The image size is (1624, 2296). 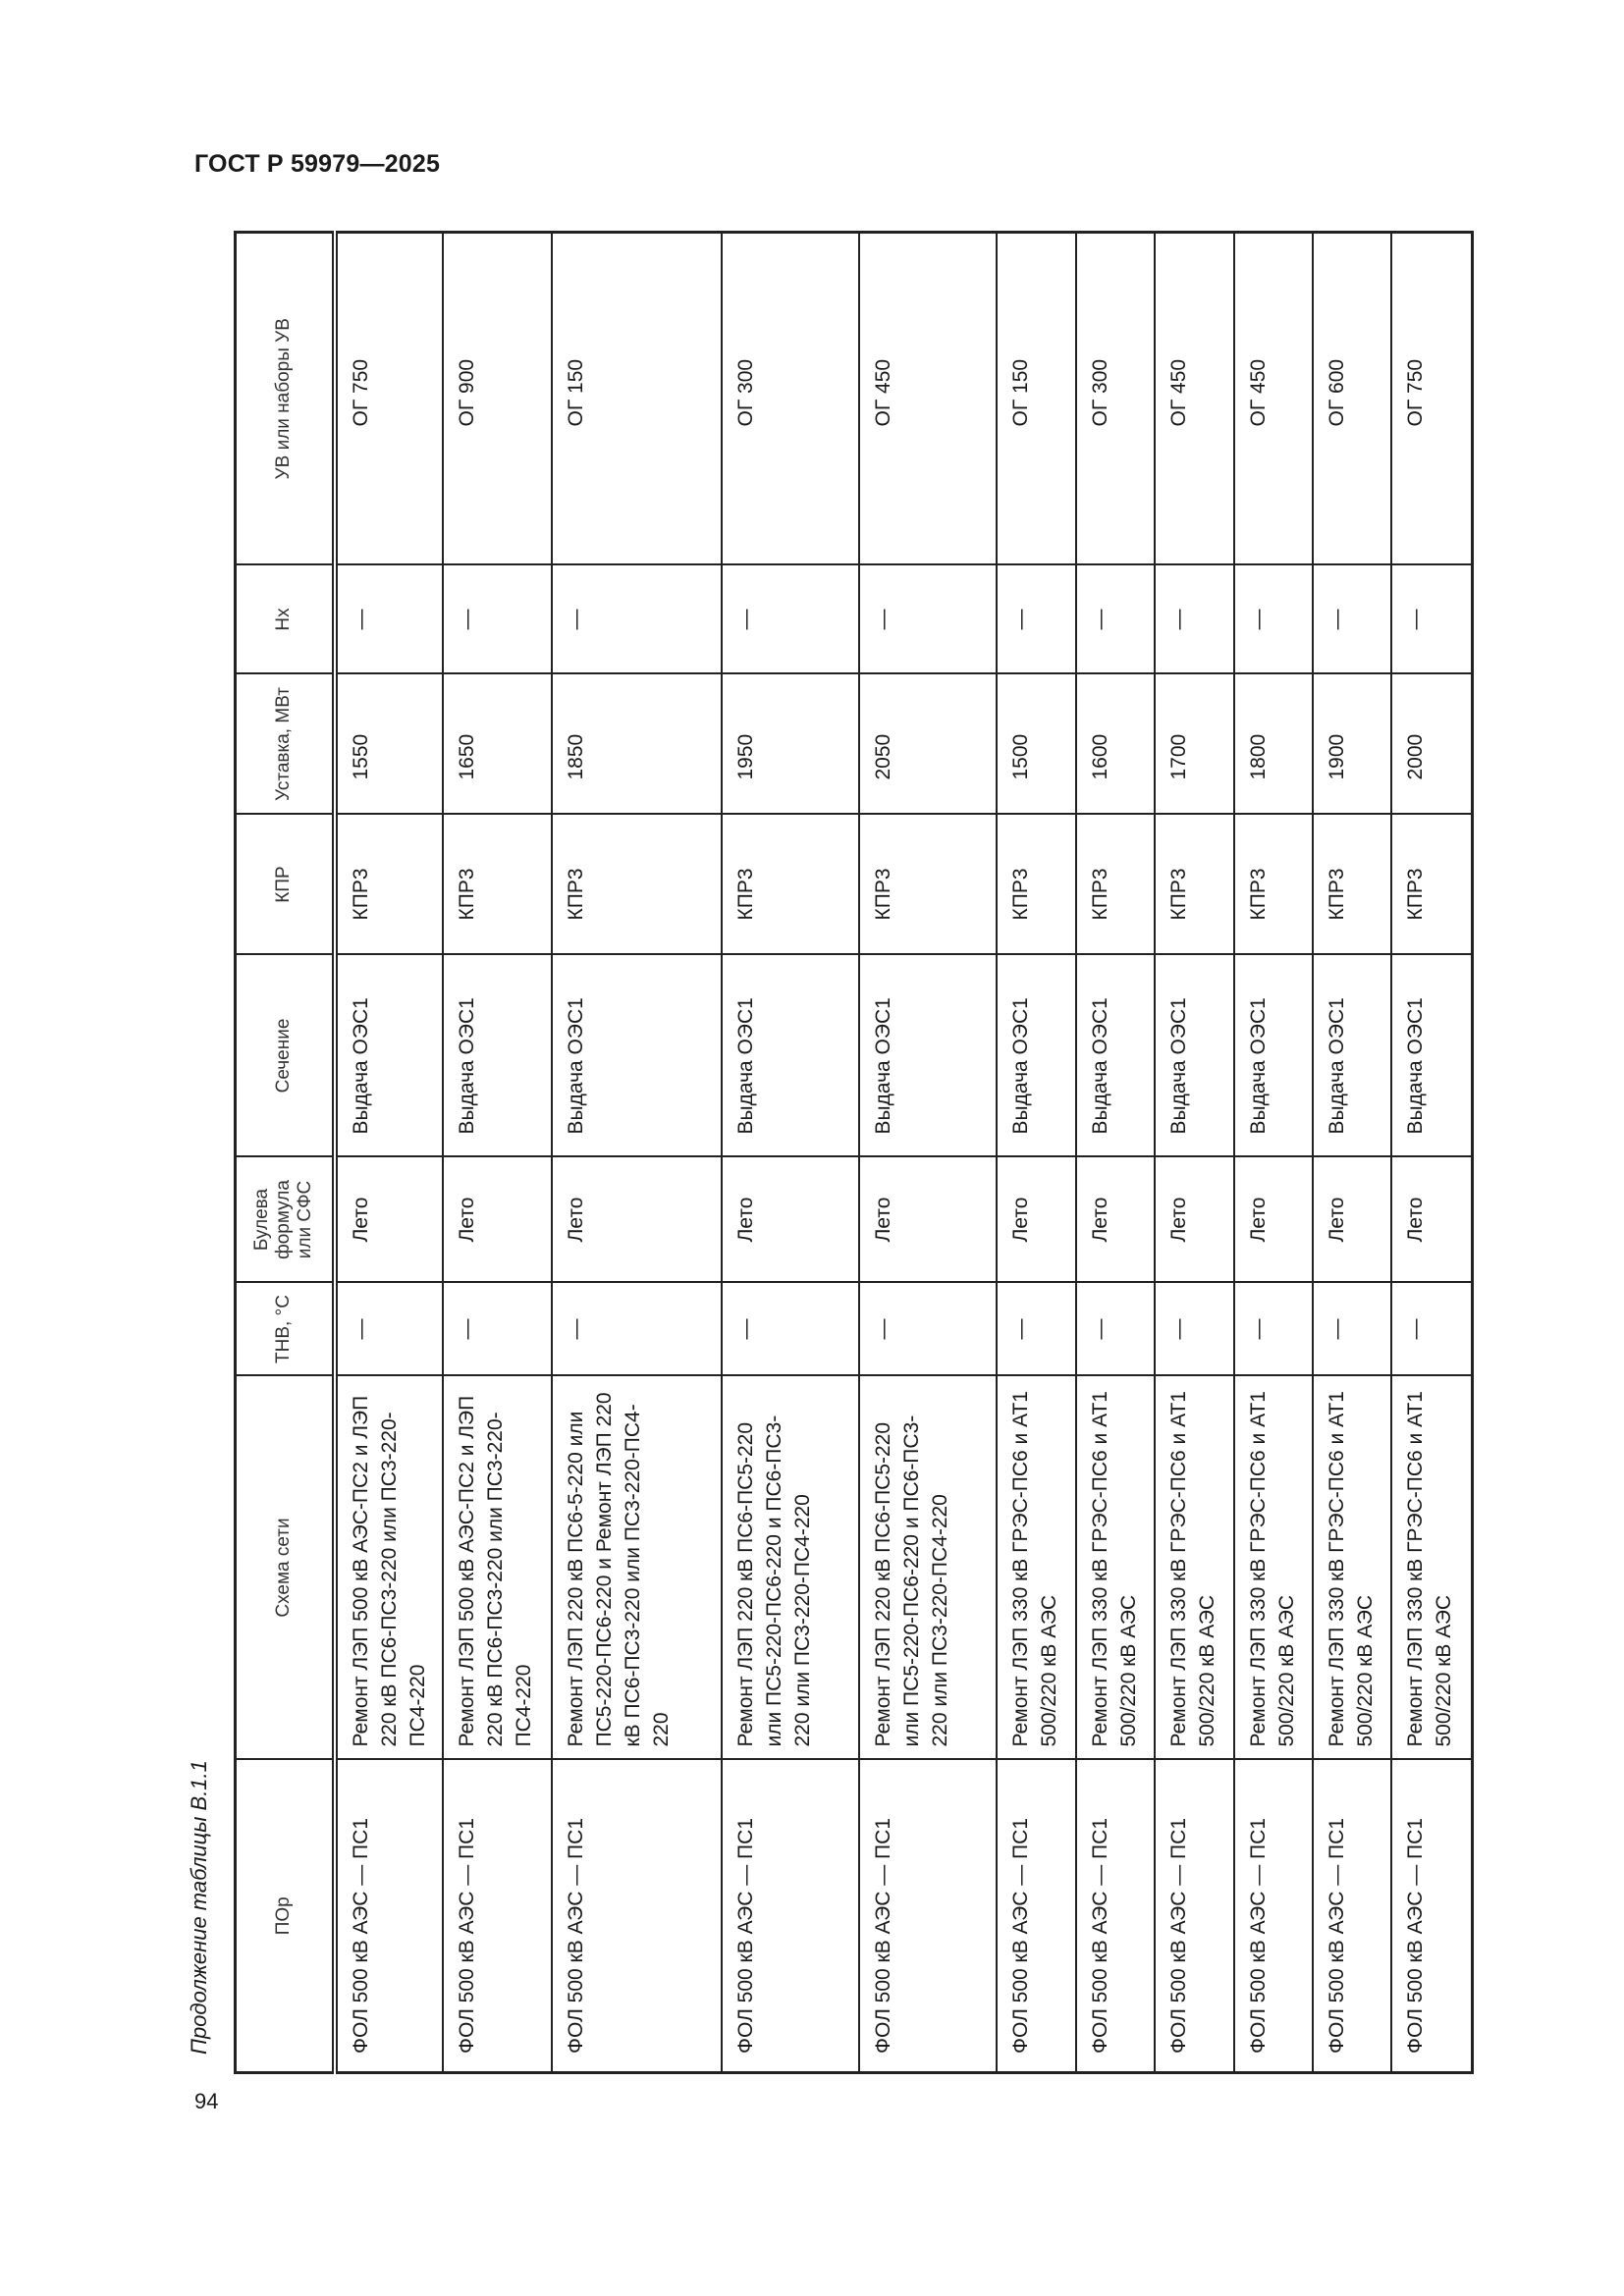 What do you see at coordinates (285, 1056) in the screenshot?
I see `column-header-sec: Сечение` at bounding box center [285, 1056].